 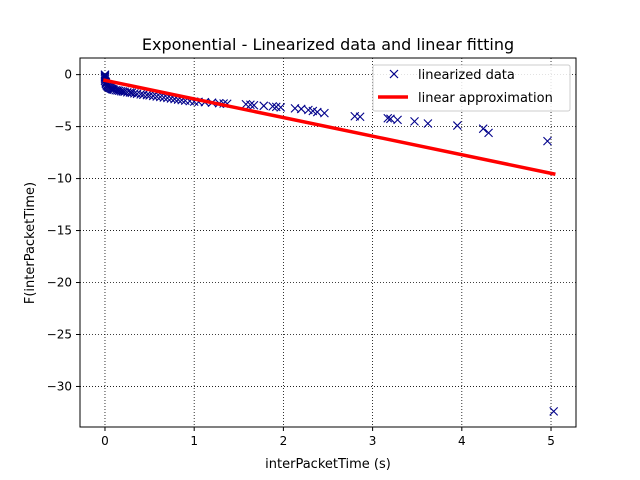 What do you see at coordinates (485, 98) in the screenshot?
I see `legend-label-linear: linear approximation` at bounding box center [485, 98].